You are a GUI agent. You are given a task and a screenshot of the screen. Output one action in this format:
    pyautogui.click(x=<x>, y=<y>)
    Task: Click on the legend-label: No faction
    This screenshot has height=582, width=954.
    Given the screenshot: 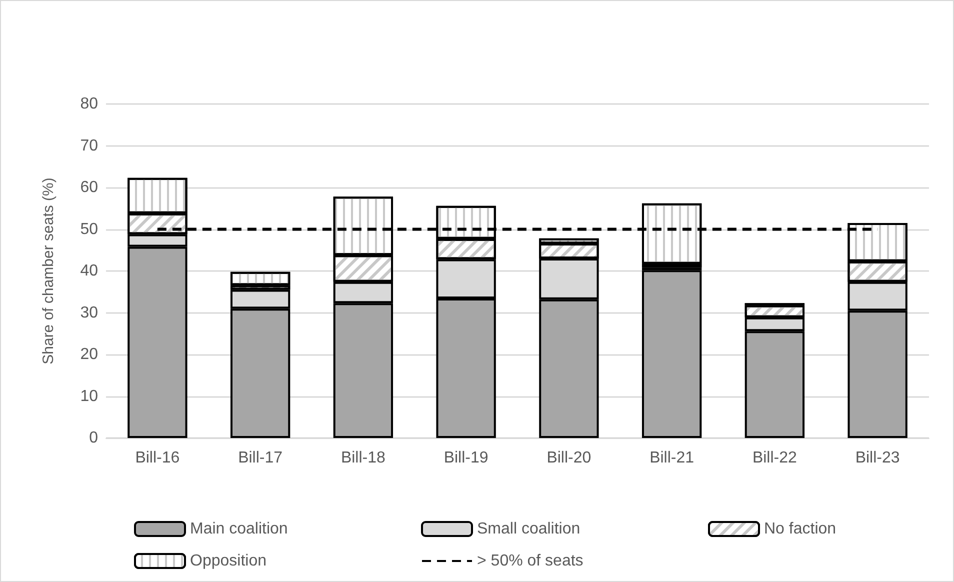 What is the action you would take?
    pyautogui.click(x=800, y=529)
    